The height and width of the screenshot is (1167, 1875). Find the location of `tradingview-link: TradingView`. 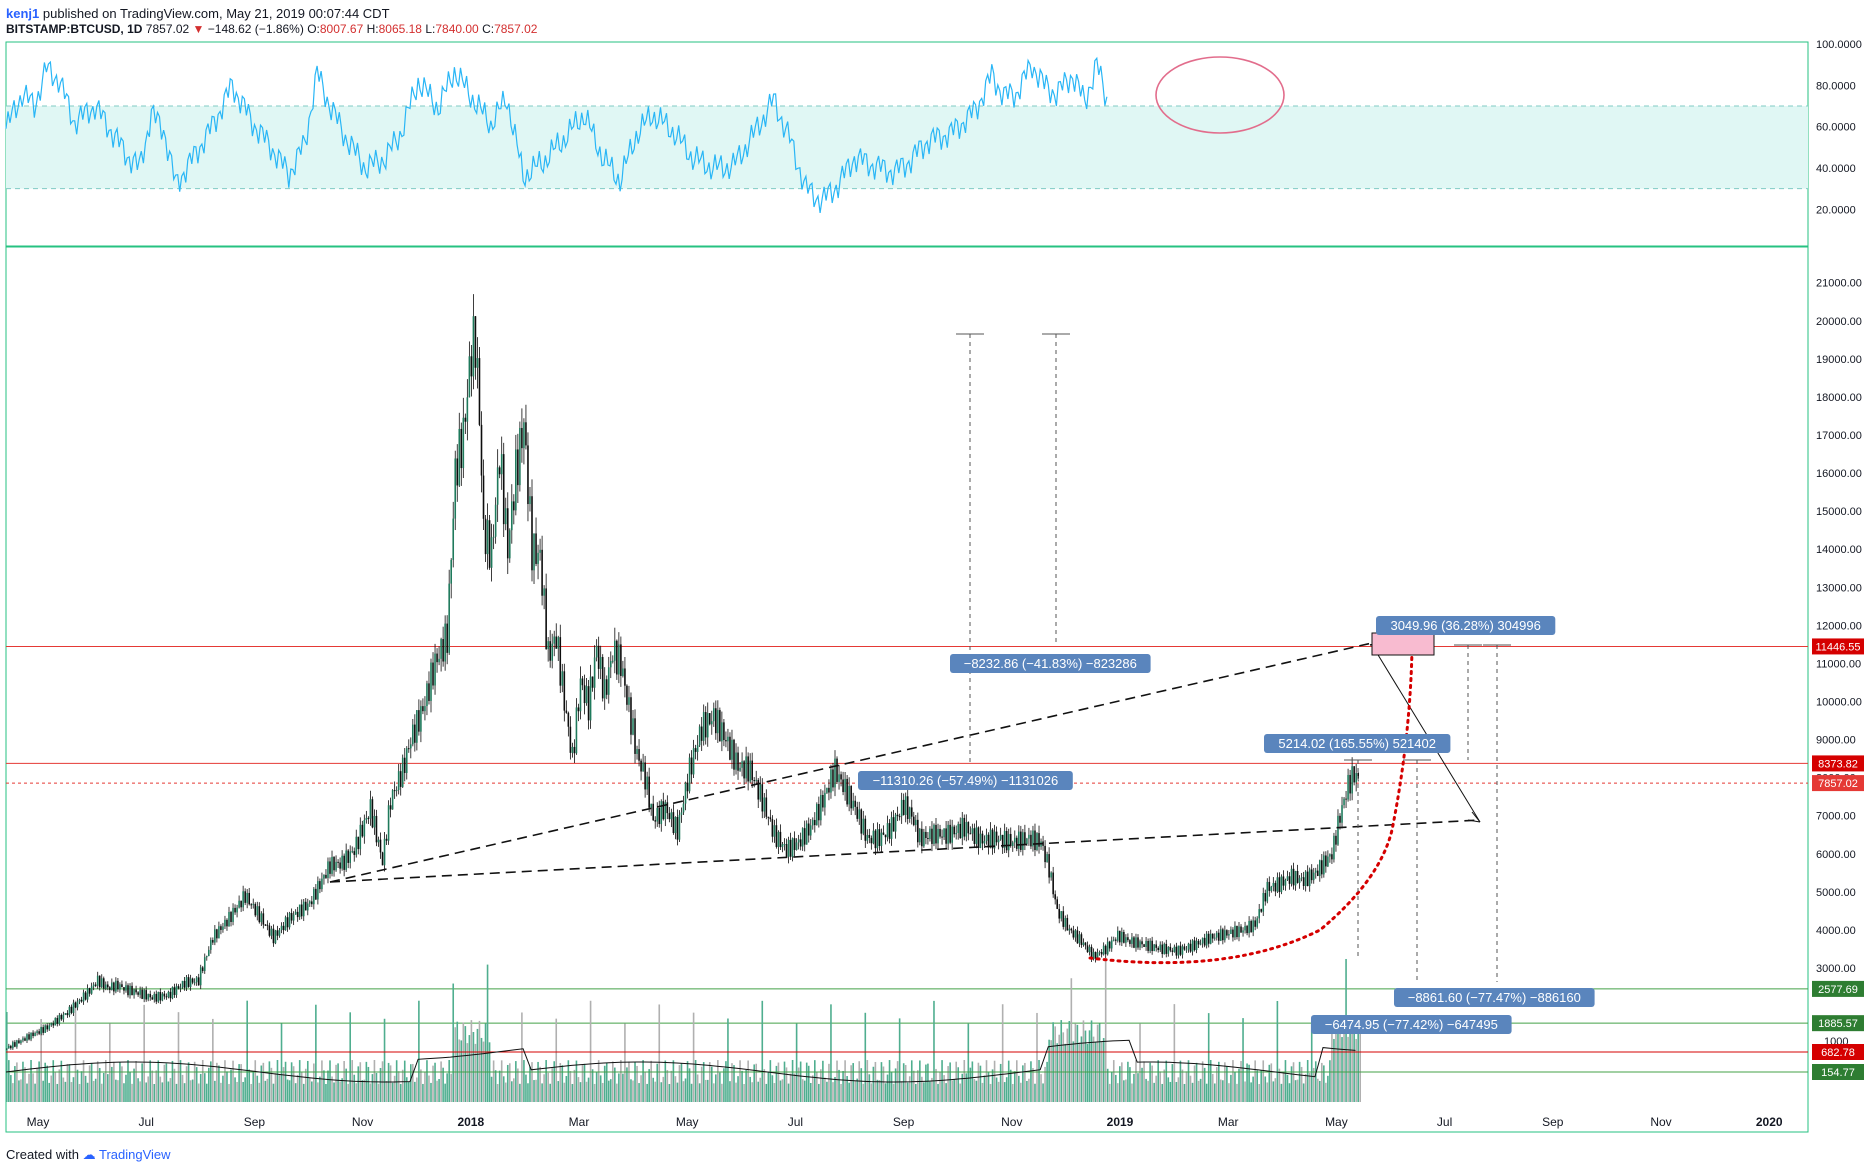

tradingview-link: TradingView is located at coordinates (135, 1154).